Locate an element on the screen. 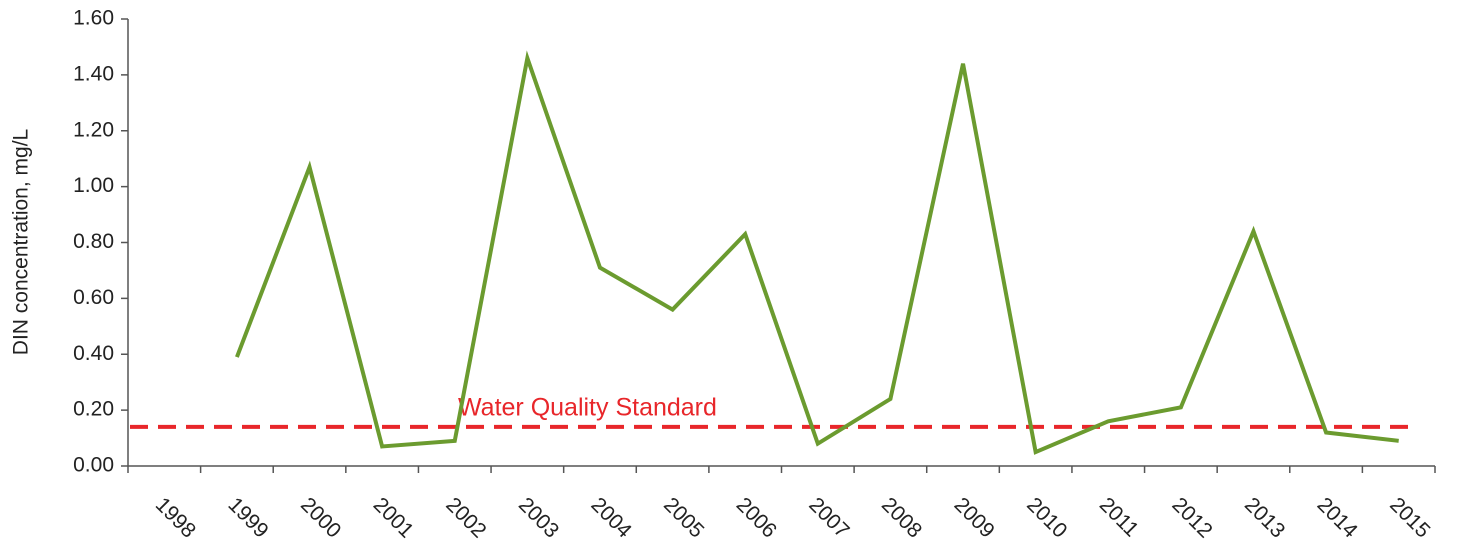 Image resolution: width=1458 pixels, height=552 pixels. y-tick-label: 0.00 is located at coordinates (93, 465).